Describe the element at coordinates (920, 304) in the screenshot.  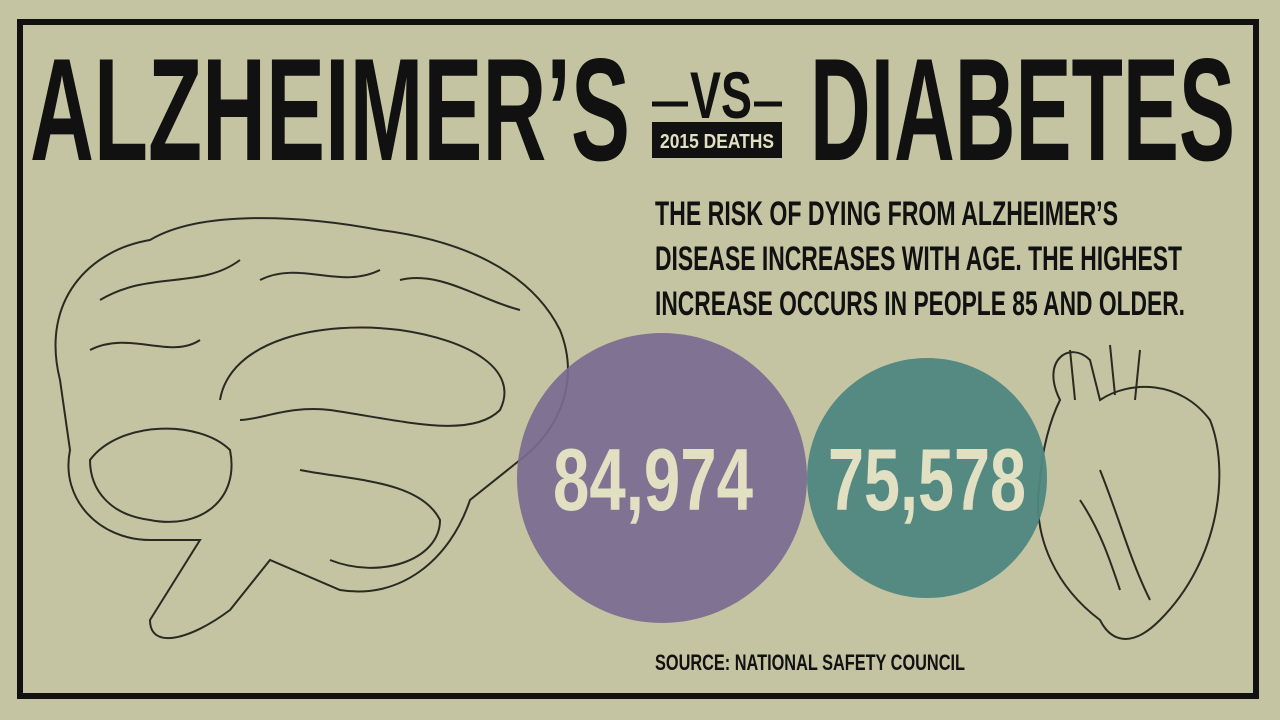
I see `description-line: INCREASE OCCURS IN PEOPLE 85 AND OLDER.` at that location.